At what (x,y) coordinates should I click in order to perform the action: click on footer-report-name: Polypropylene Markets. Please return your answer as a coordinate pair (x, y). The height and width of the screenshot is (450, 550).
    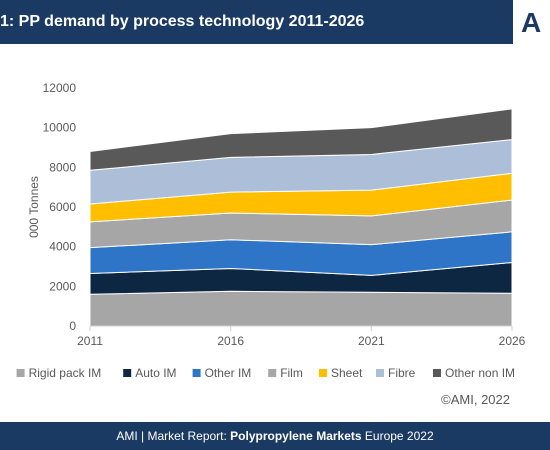
    Looking at the image, I should click on (296, 436).